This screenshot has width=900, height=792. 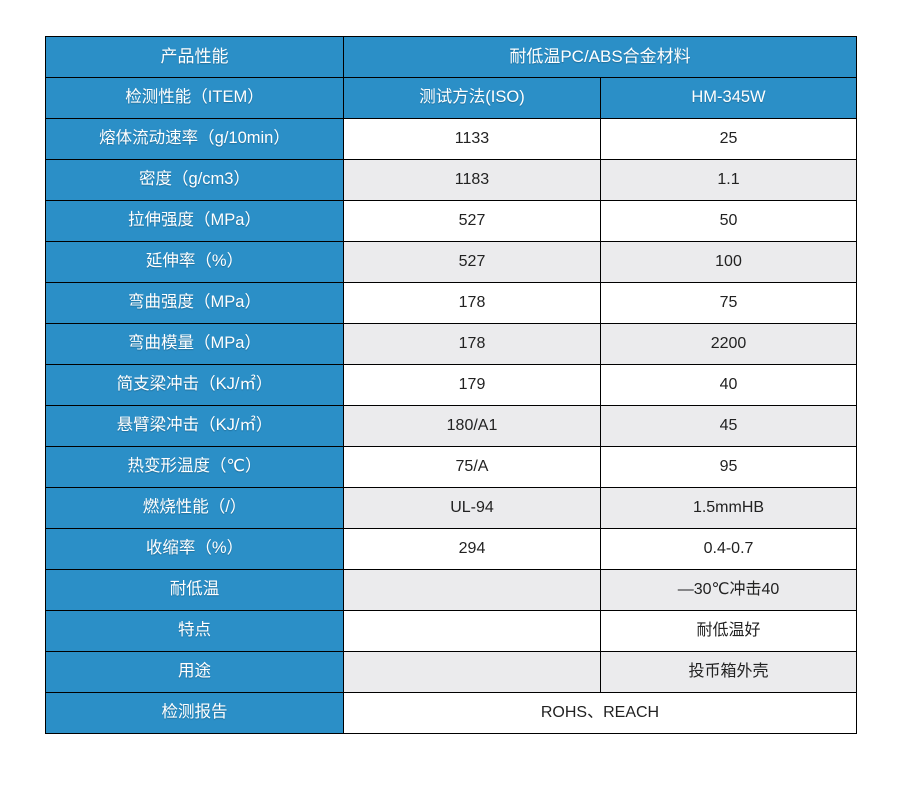 I want to click on table-row: 延伸率（%） 527 100, so click(x=451, y=262).